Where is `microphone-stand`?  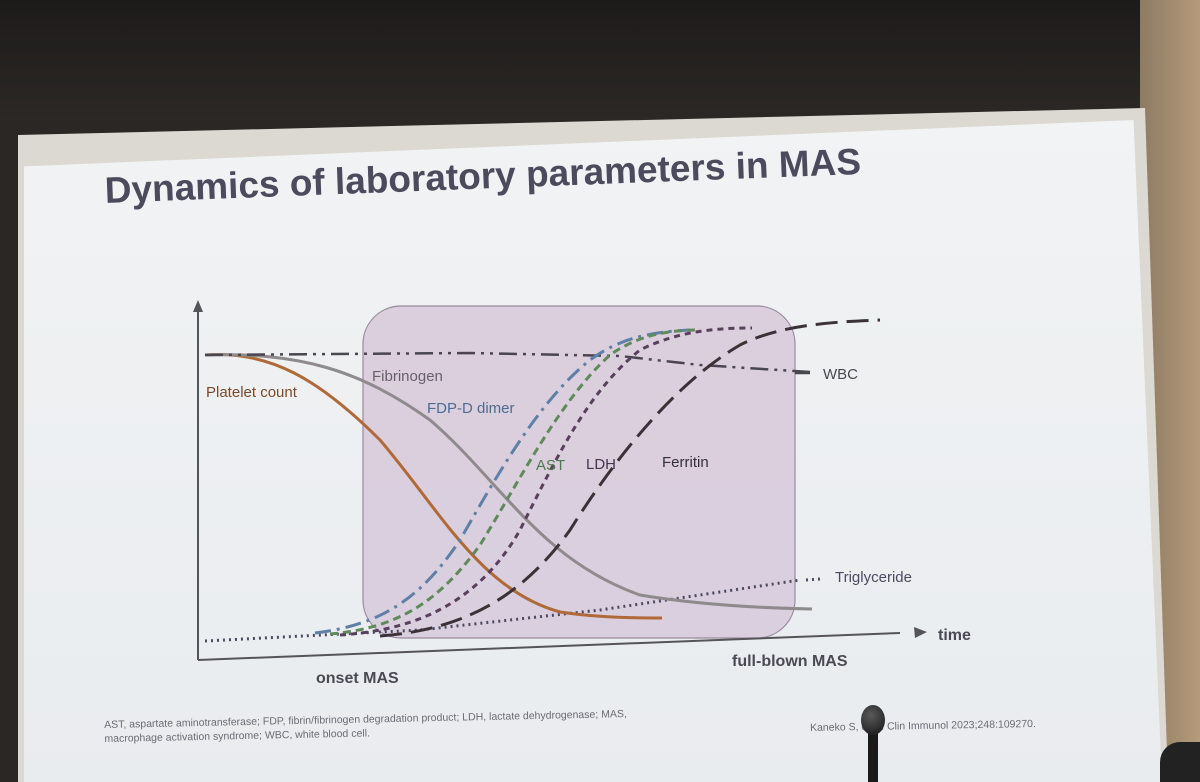
microphone-stand is located at coordinates (873, 748).